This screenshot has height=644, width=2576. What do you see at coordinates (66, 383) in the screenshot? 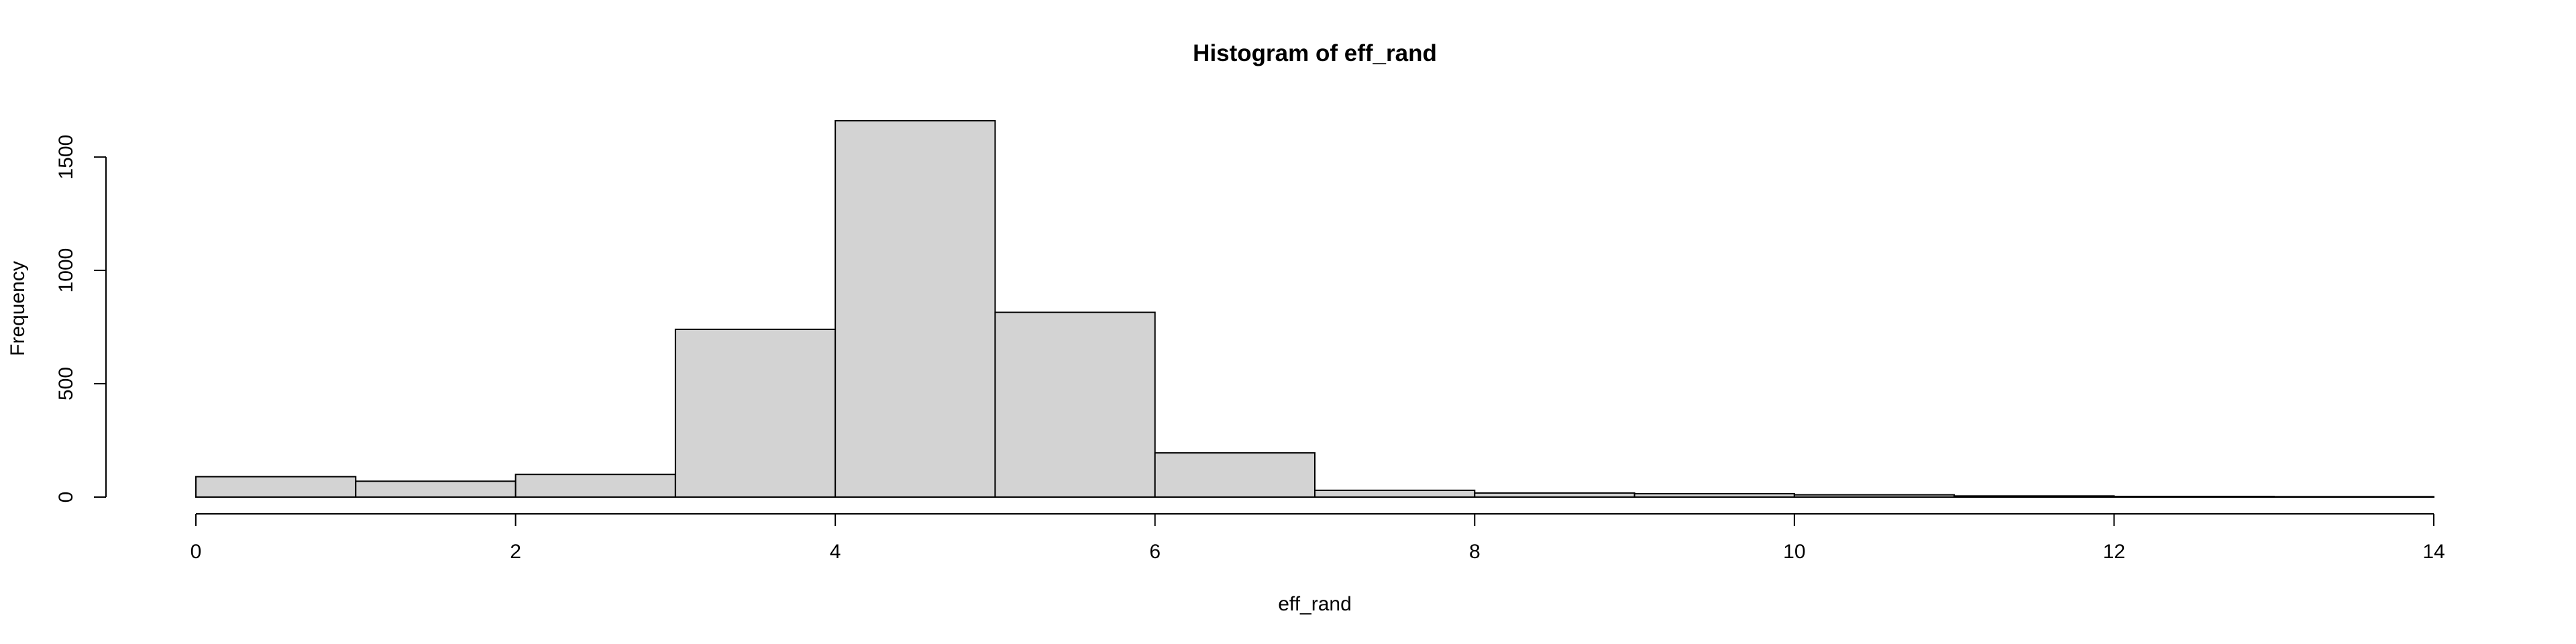
I see `y-tick-label: 500` at bounding box center [66, 383].